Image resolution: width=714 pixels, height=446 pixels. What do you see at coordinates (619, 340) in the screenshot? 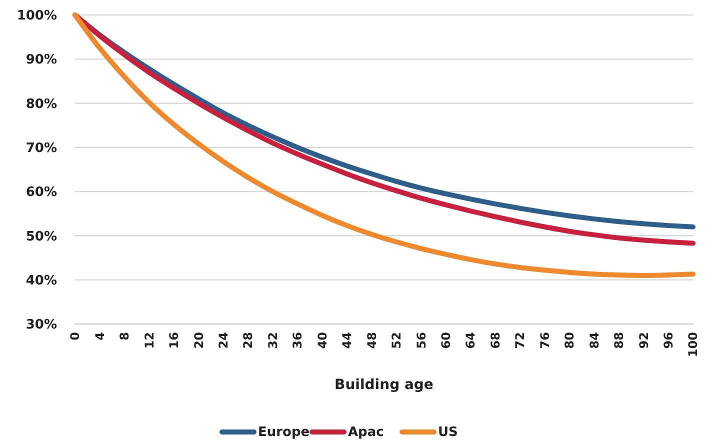
I see `x-tick-label: 88` at bounding box center [619, 340].